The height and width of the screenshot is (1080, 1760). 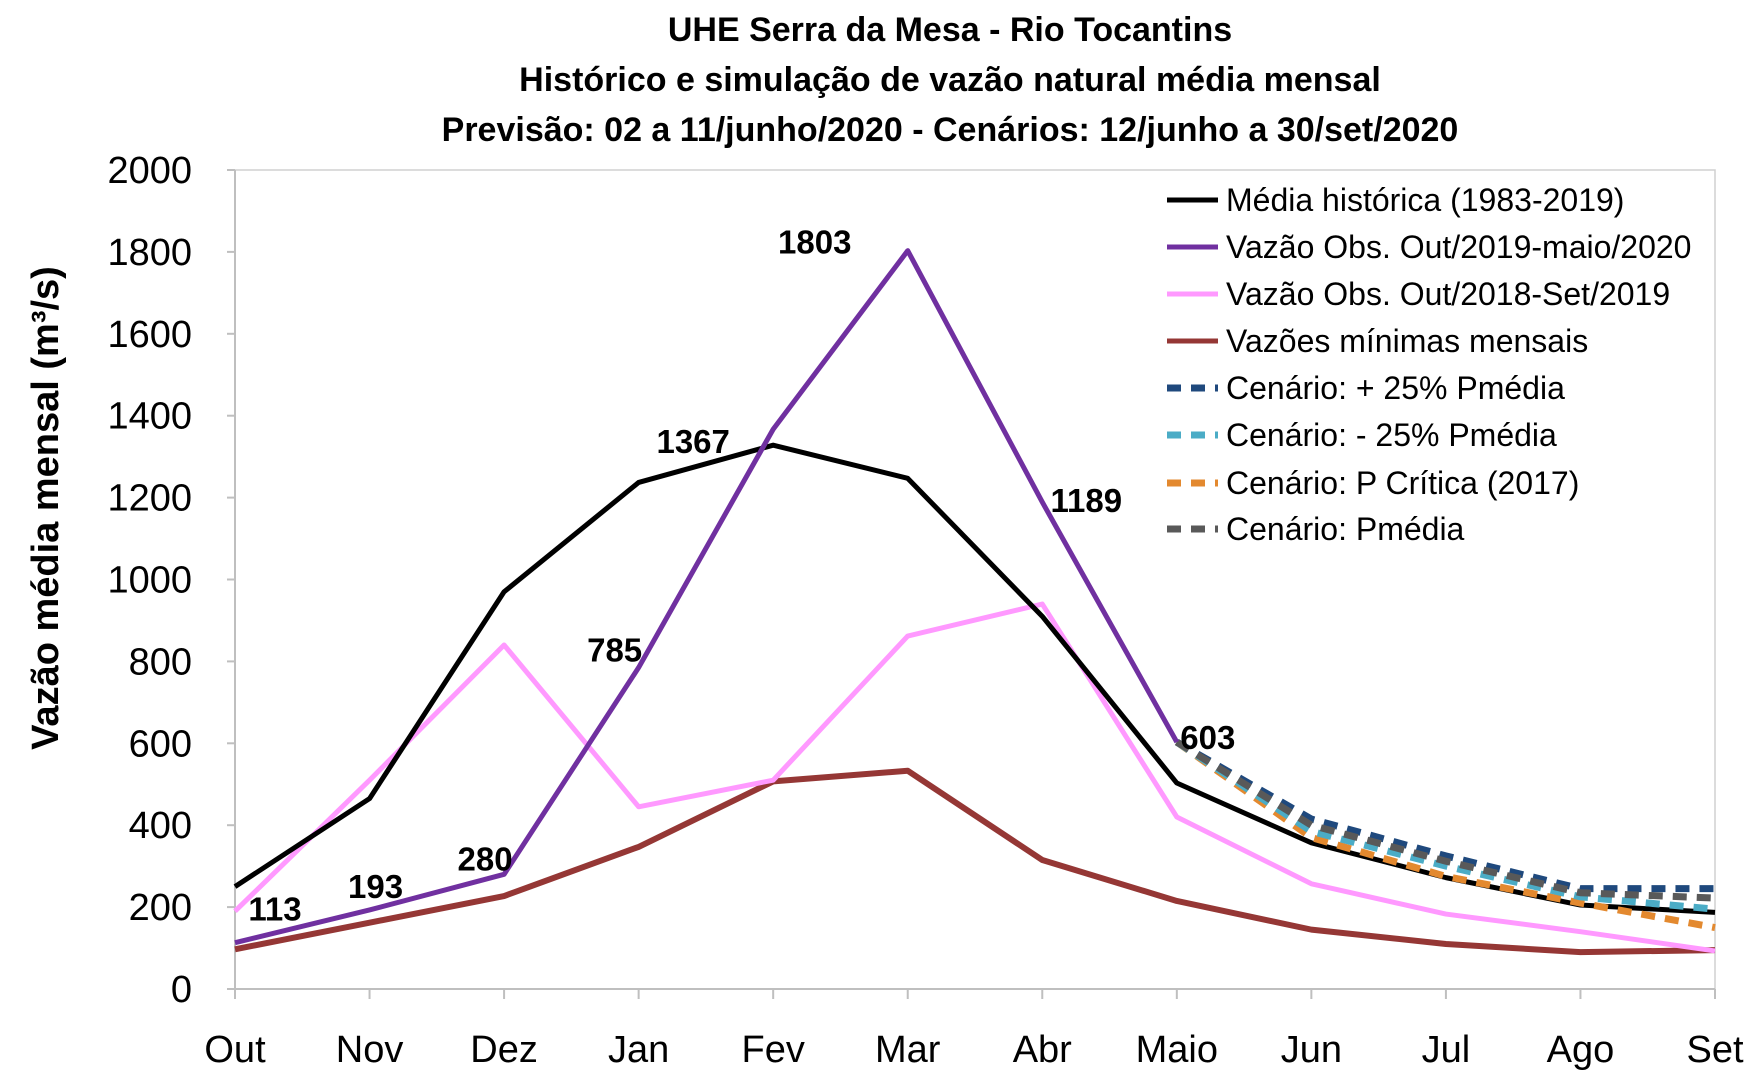 I want to click on y-tick-label: 400, so click(x=160, y=826).